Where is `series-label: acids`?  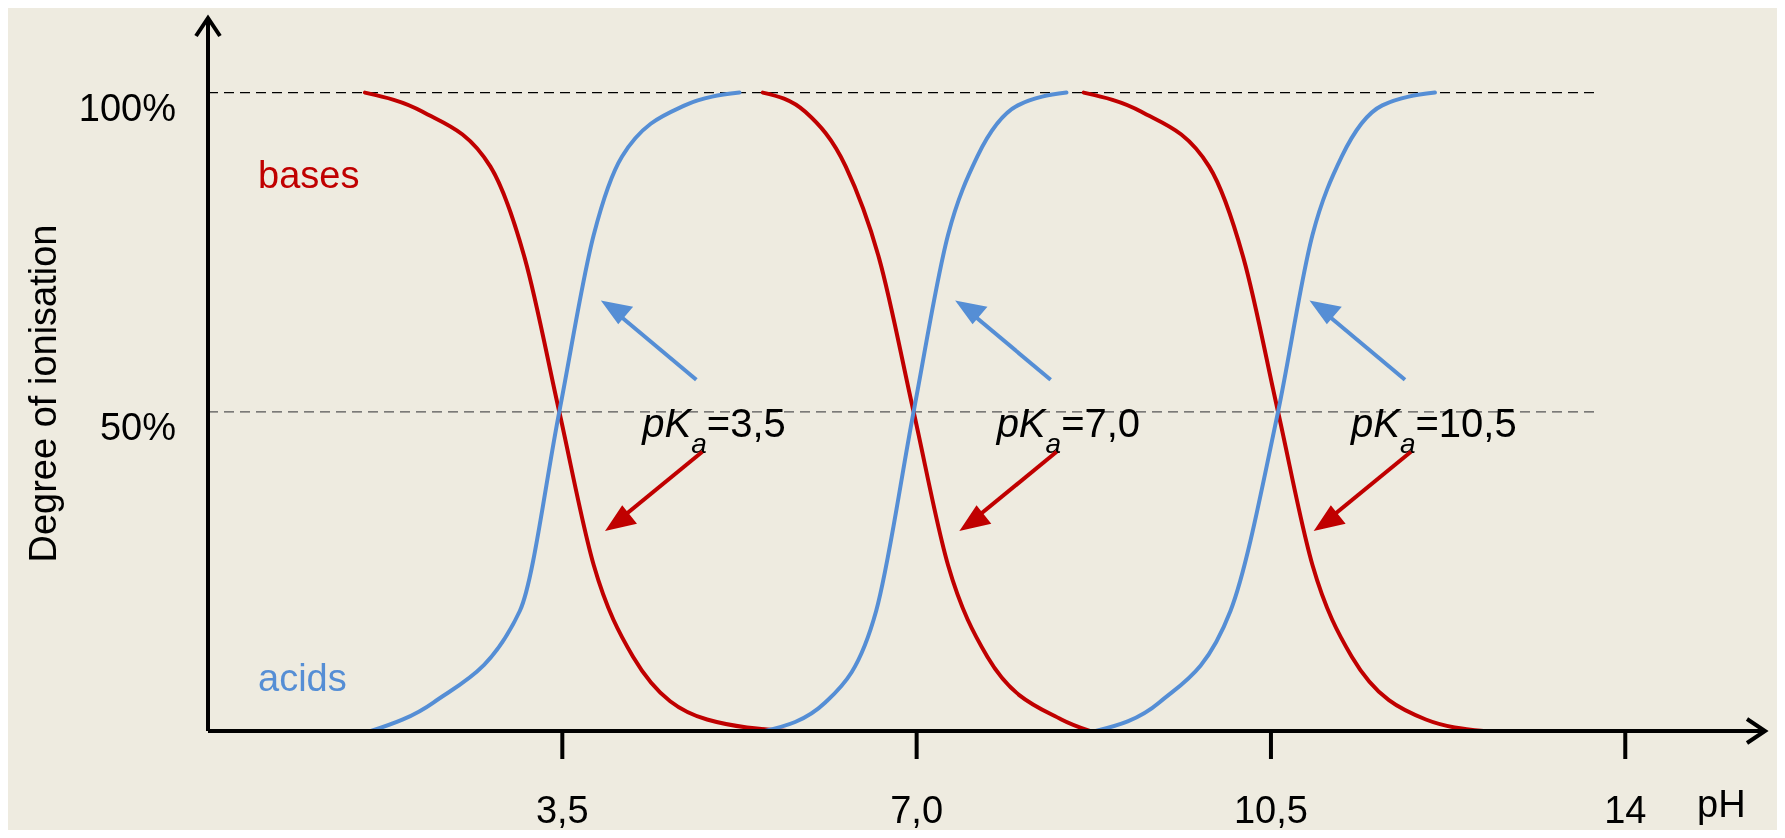 series-label: acids is located at coordinates (302, 678).